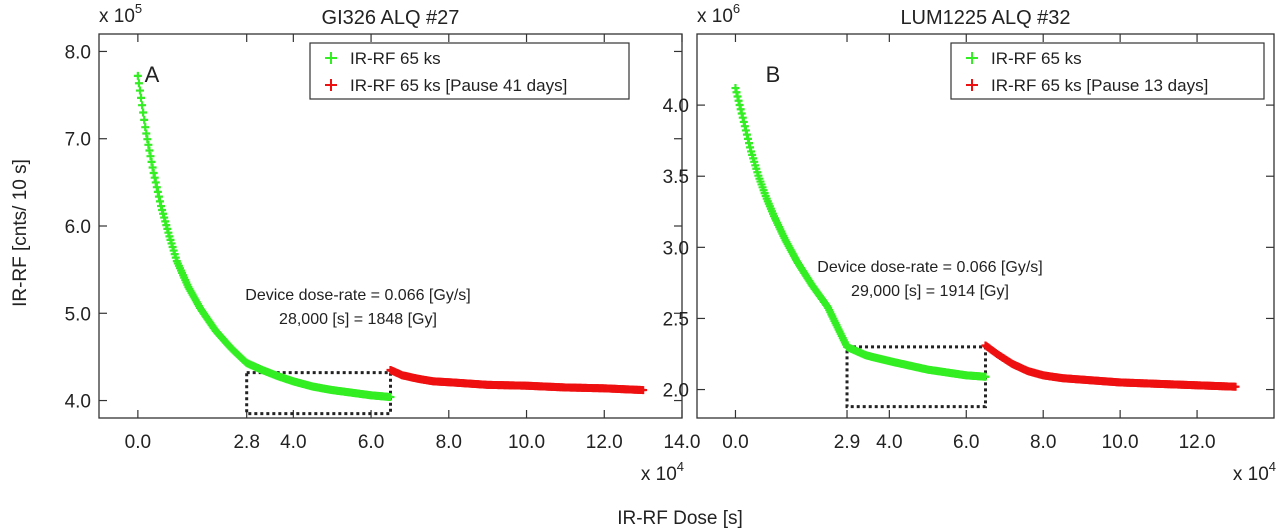  Describe the element at coordinates (391, 18) in the screenshot. I see `chart-title: GI326 ALQ #27` at that location.